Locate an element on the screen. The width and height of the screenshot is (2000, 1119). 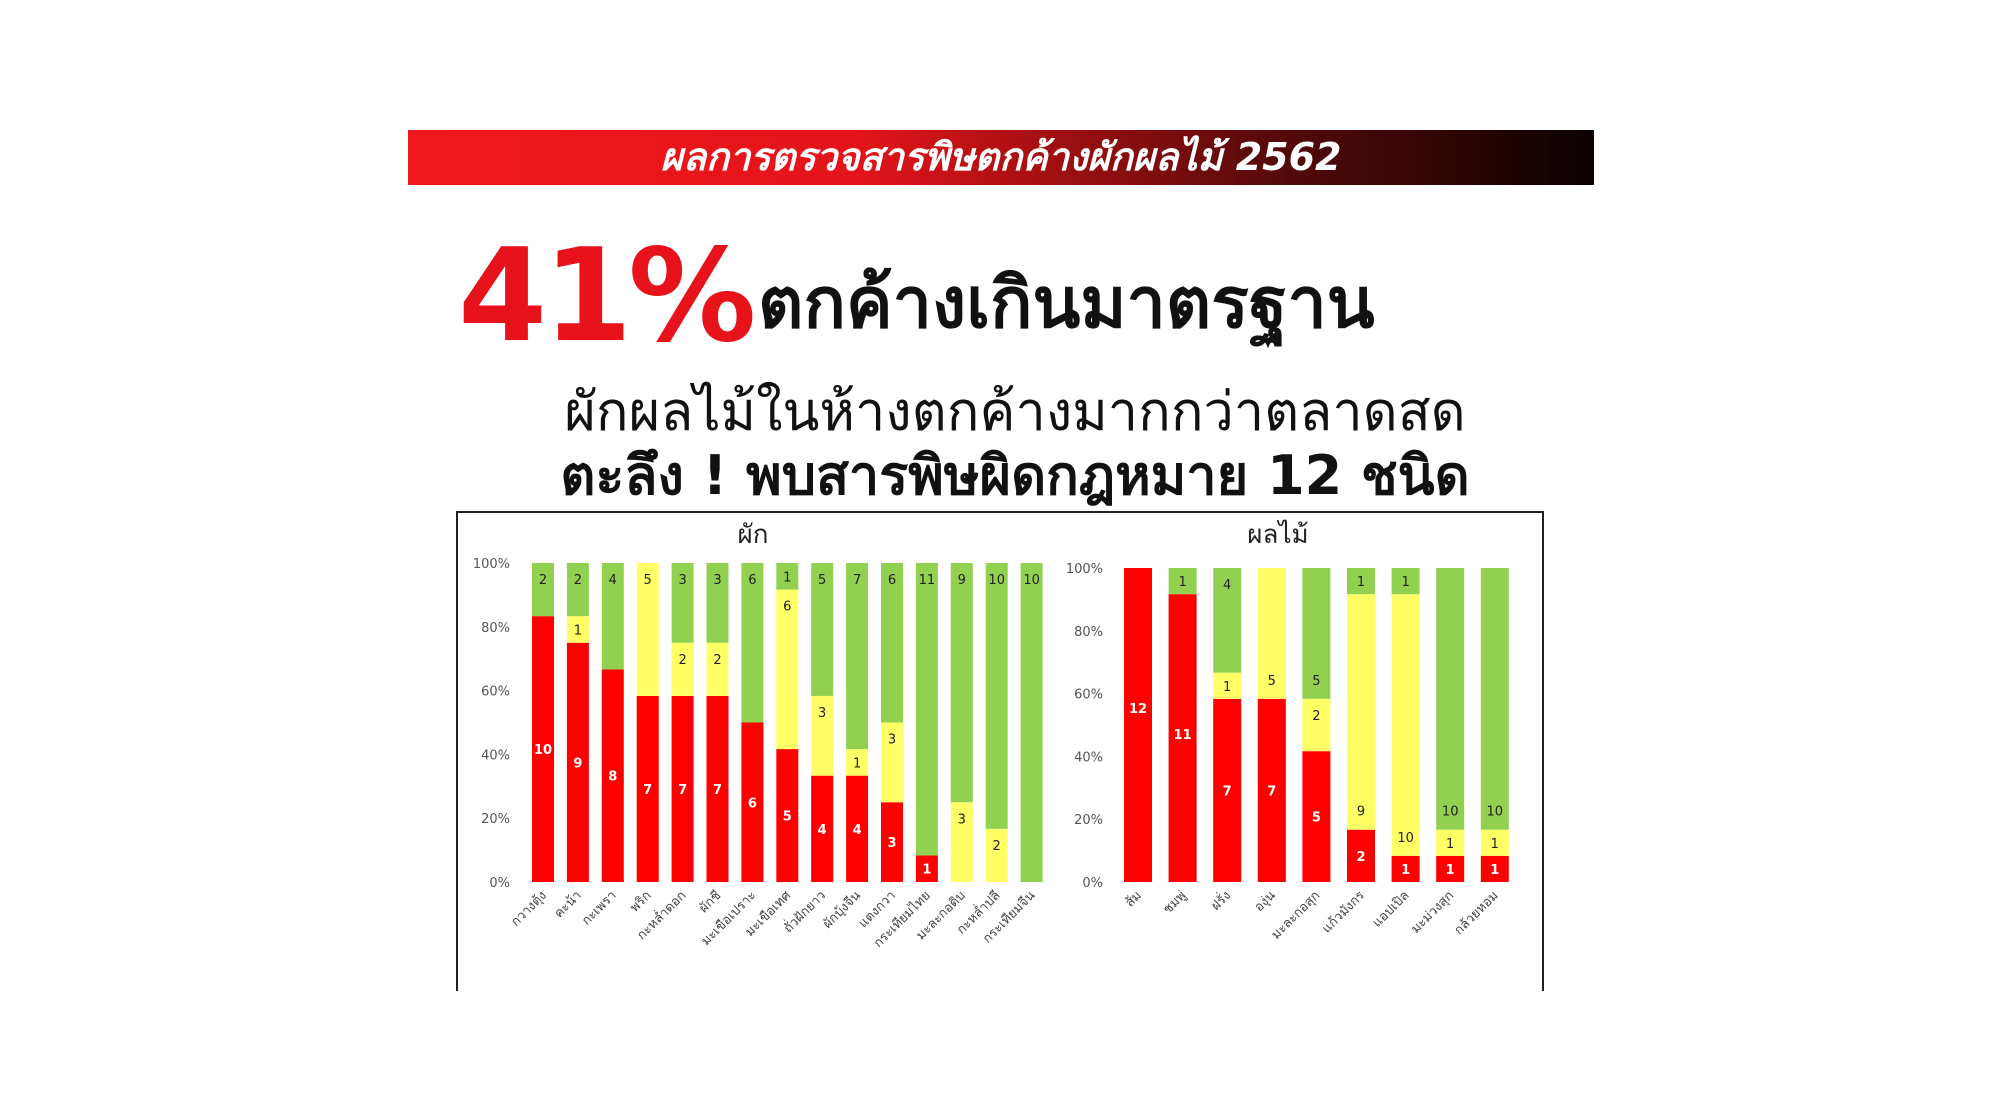
category-label: ชมพู่ is located at coordinates (1174, 902).